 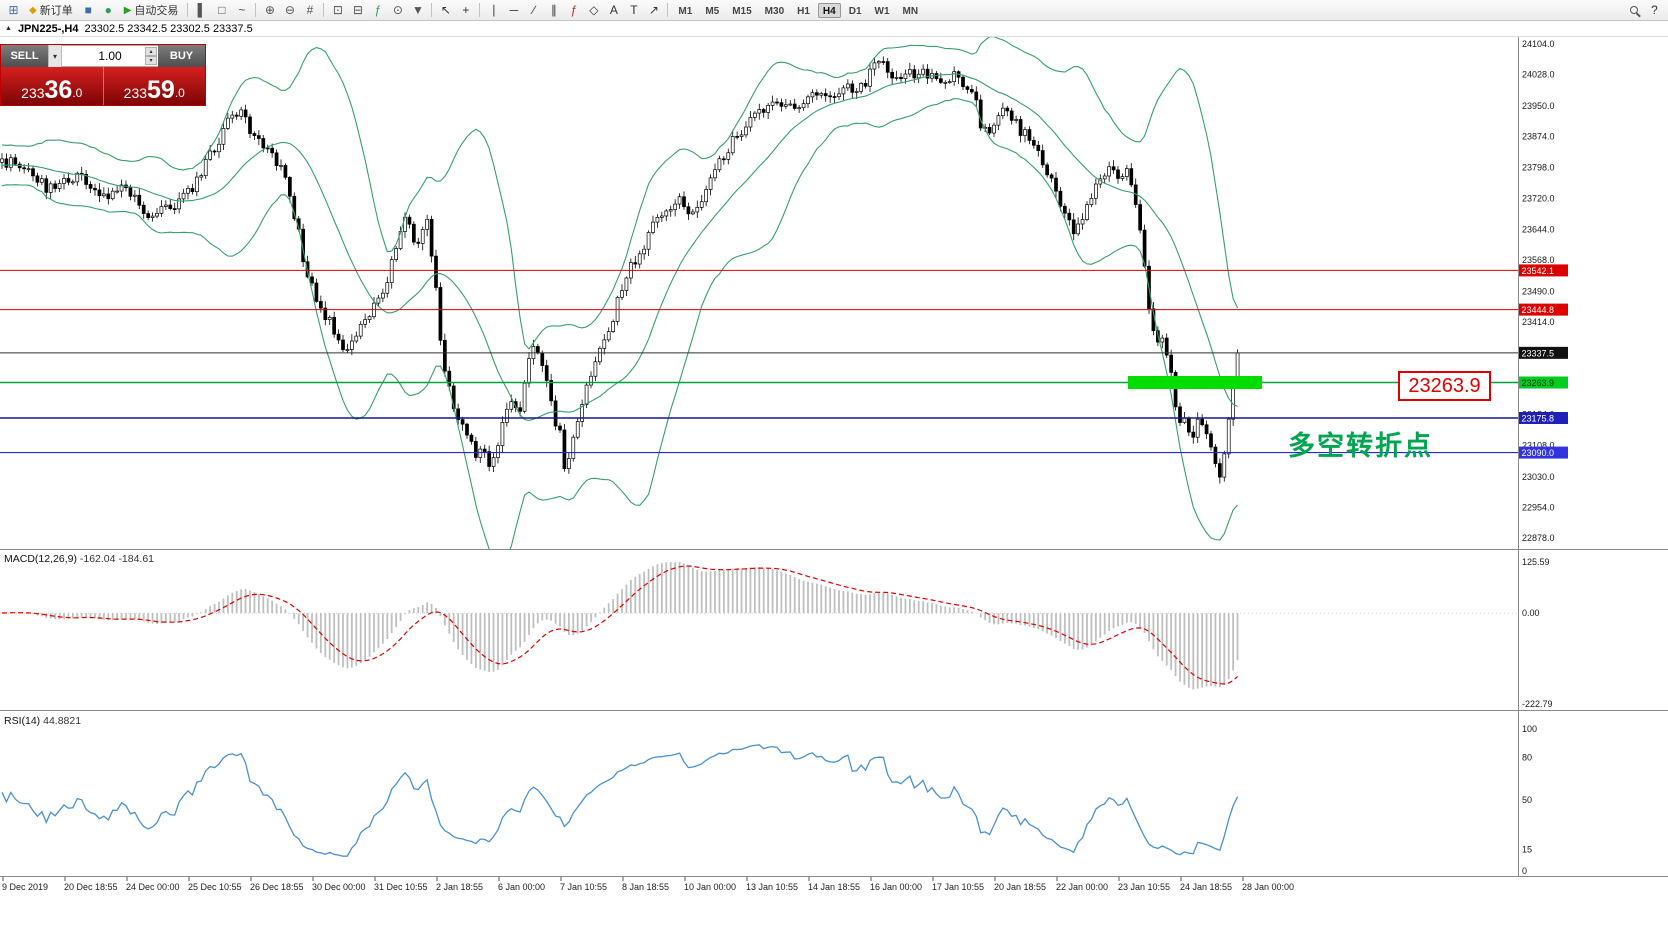 What do you see at coordinates (33, 10) in the screenshot?
I see `new-order-button-icon: ◆` at bounding box center [33, 10].